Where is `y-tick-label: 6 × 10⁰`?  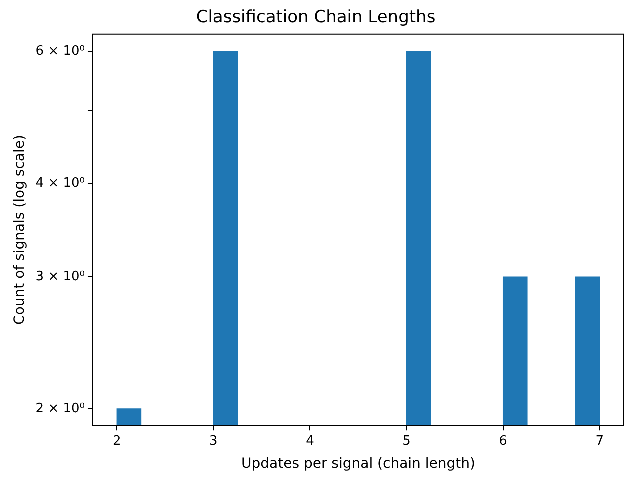
y-tick-label: 6 × 10⁰ is located at coordinates (60, 52).